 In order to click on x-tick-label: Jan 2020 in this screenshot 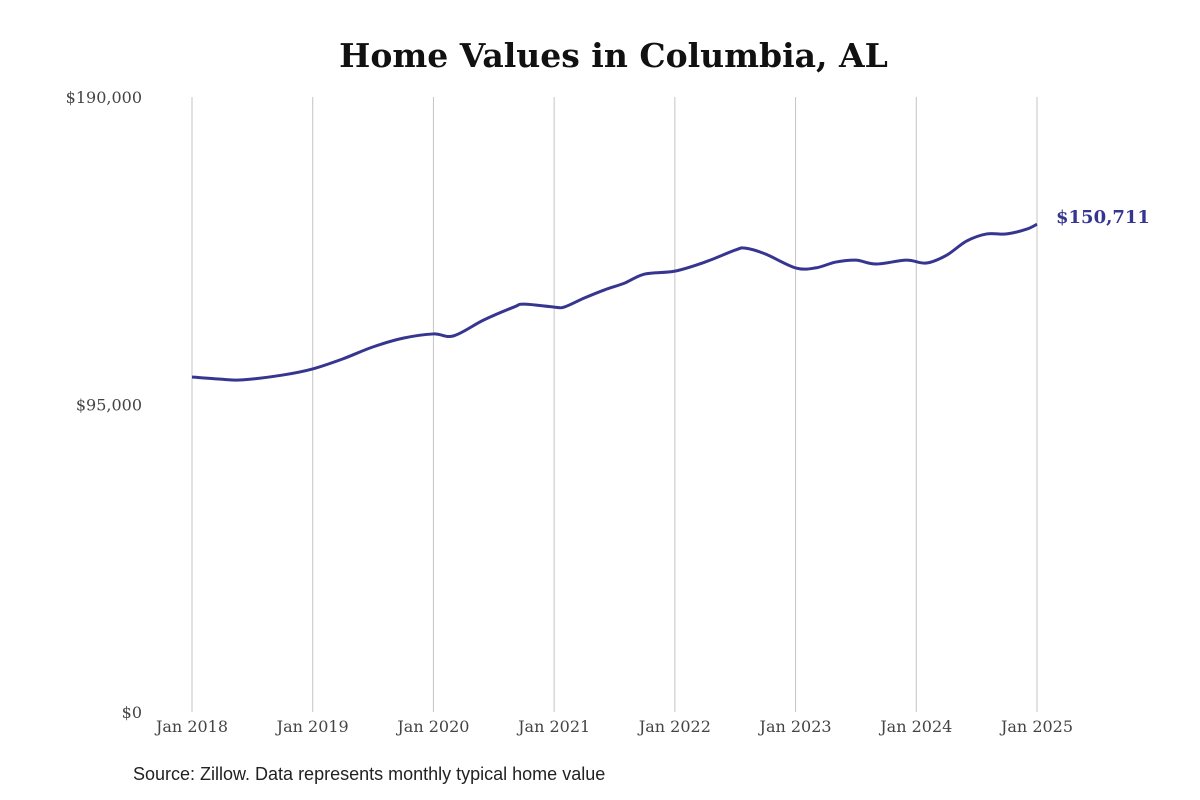, I will do `click(432, 726)`.